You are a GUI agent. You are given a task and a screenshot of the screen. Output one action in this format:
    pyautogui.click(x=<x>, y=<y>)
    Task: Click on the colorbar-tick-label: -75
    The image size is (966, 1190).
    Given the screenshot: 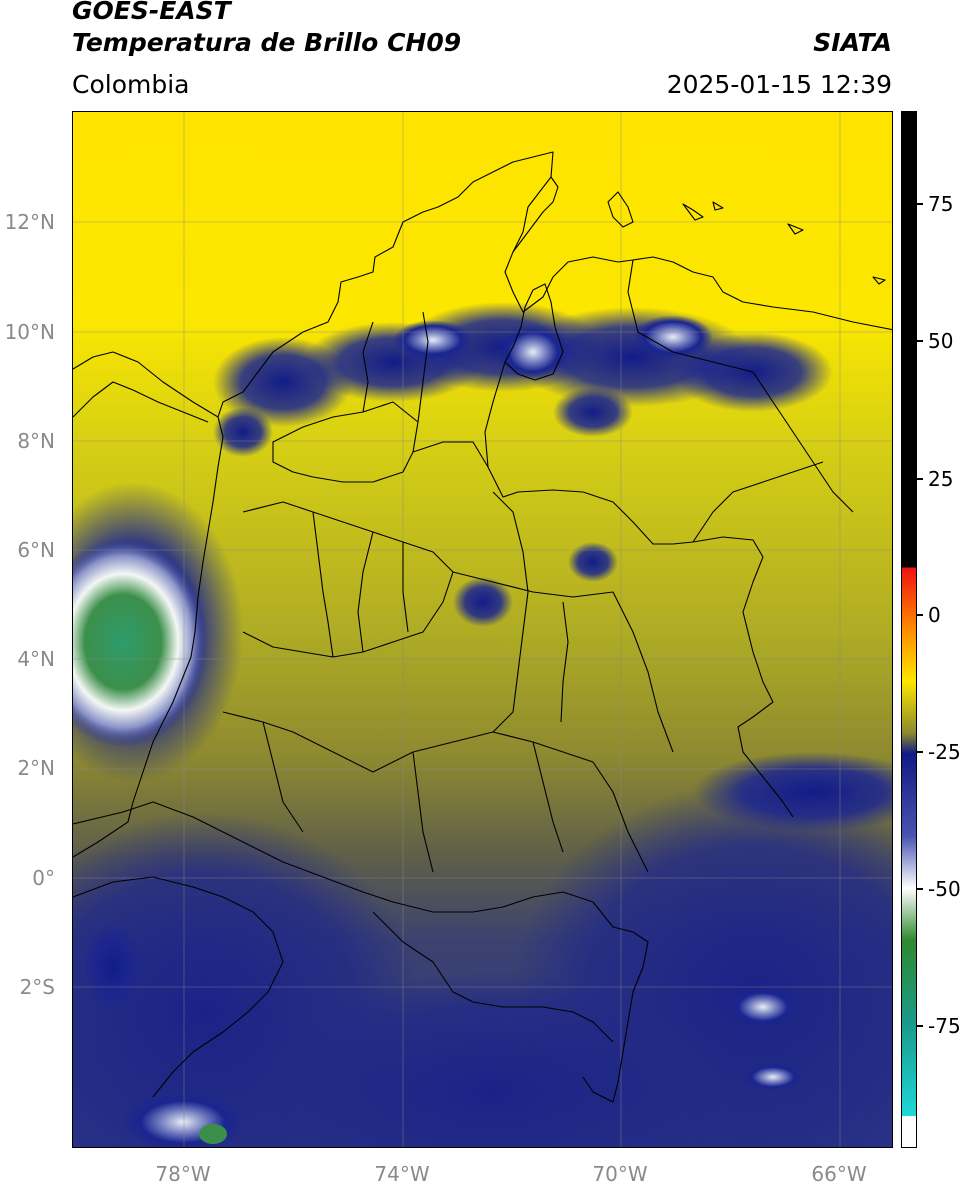 What is the action you would take?
    pyautogui.click(x=944, y=1026)
    